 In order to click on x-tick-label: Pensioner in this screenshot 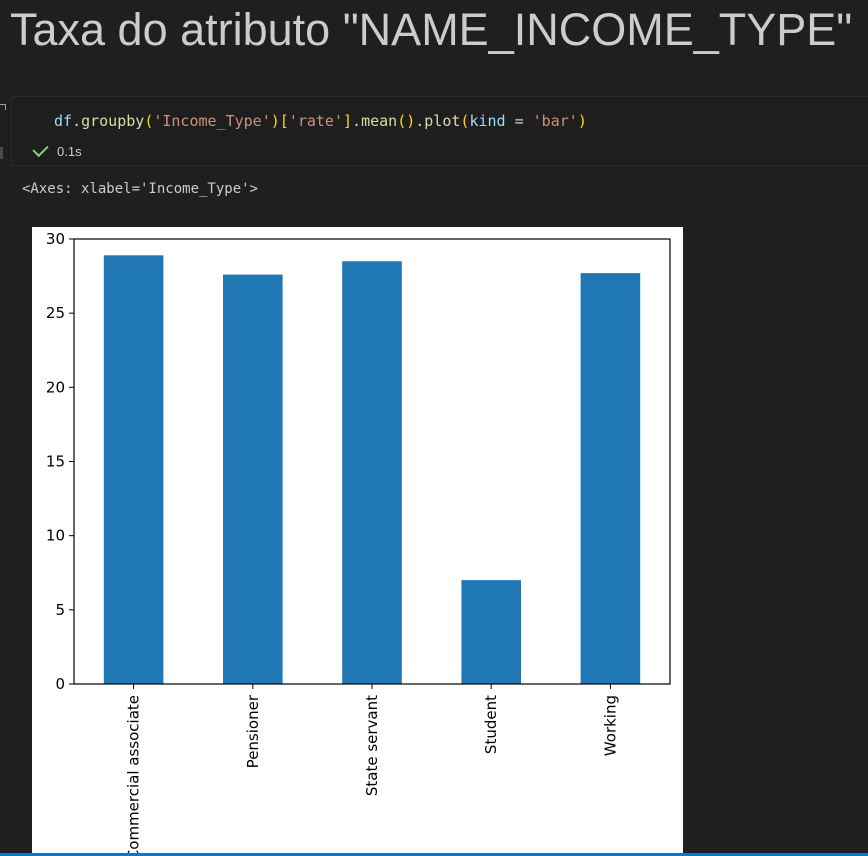, I will do `click(253, 731)`.